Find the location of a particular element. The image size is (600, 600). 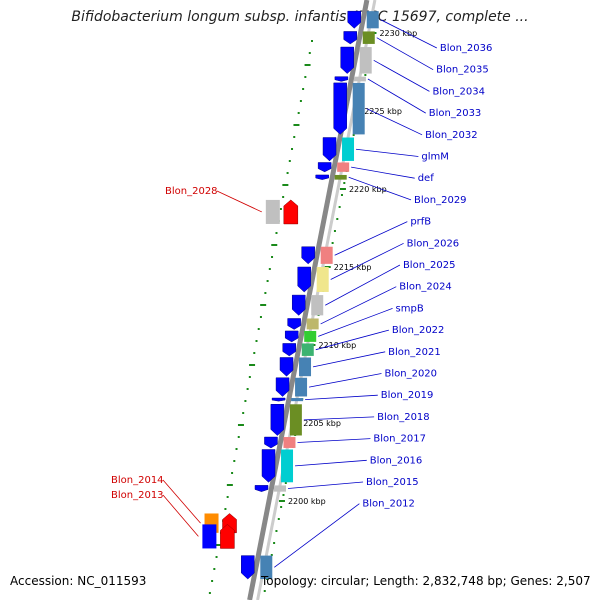

gene-blon-2018 is located at coordinates (286, 420).